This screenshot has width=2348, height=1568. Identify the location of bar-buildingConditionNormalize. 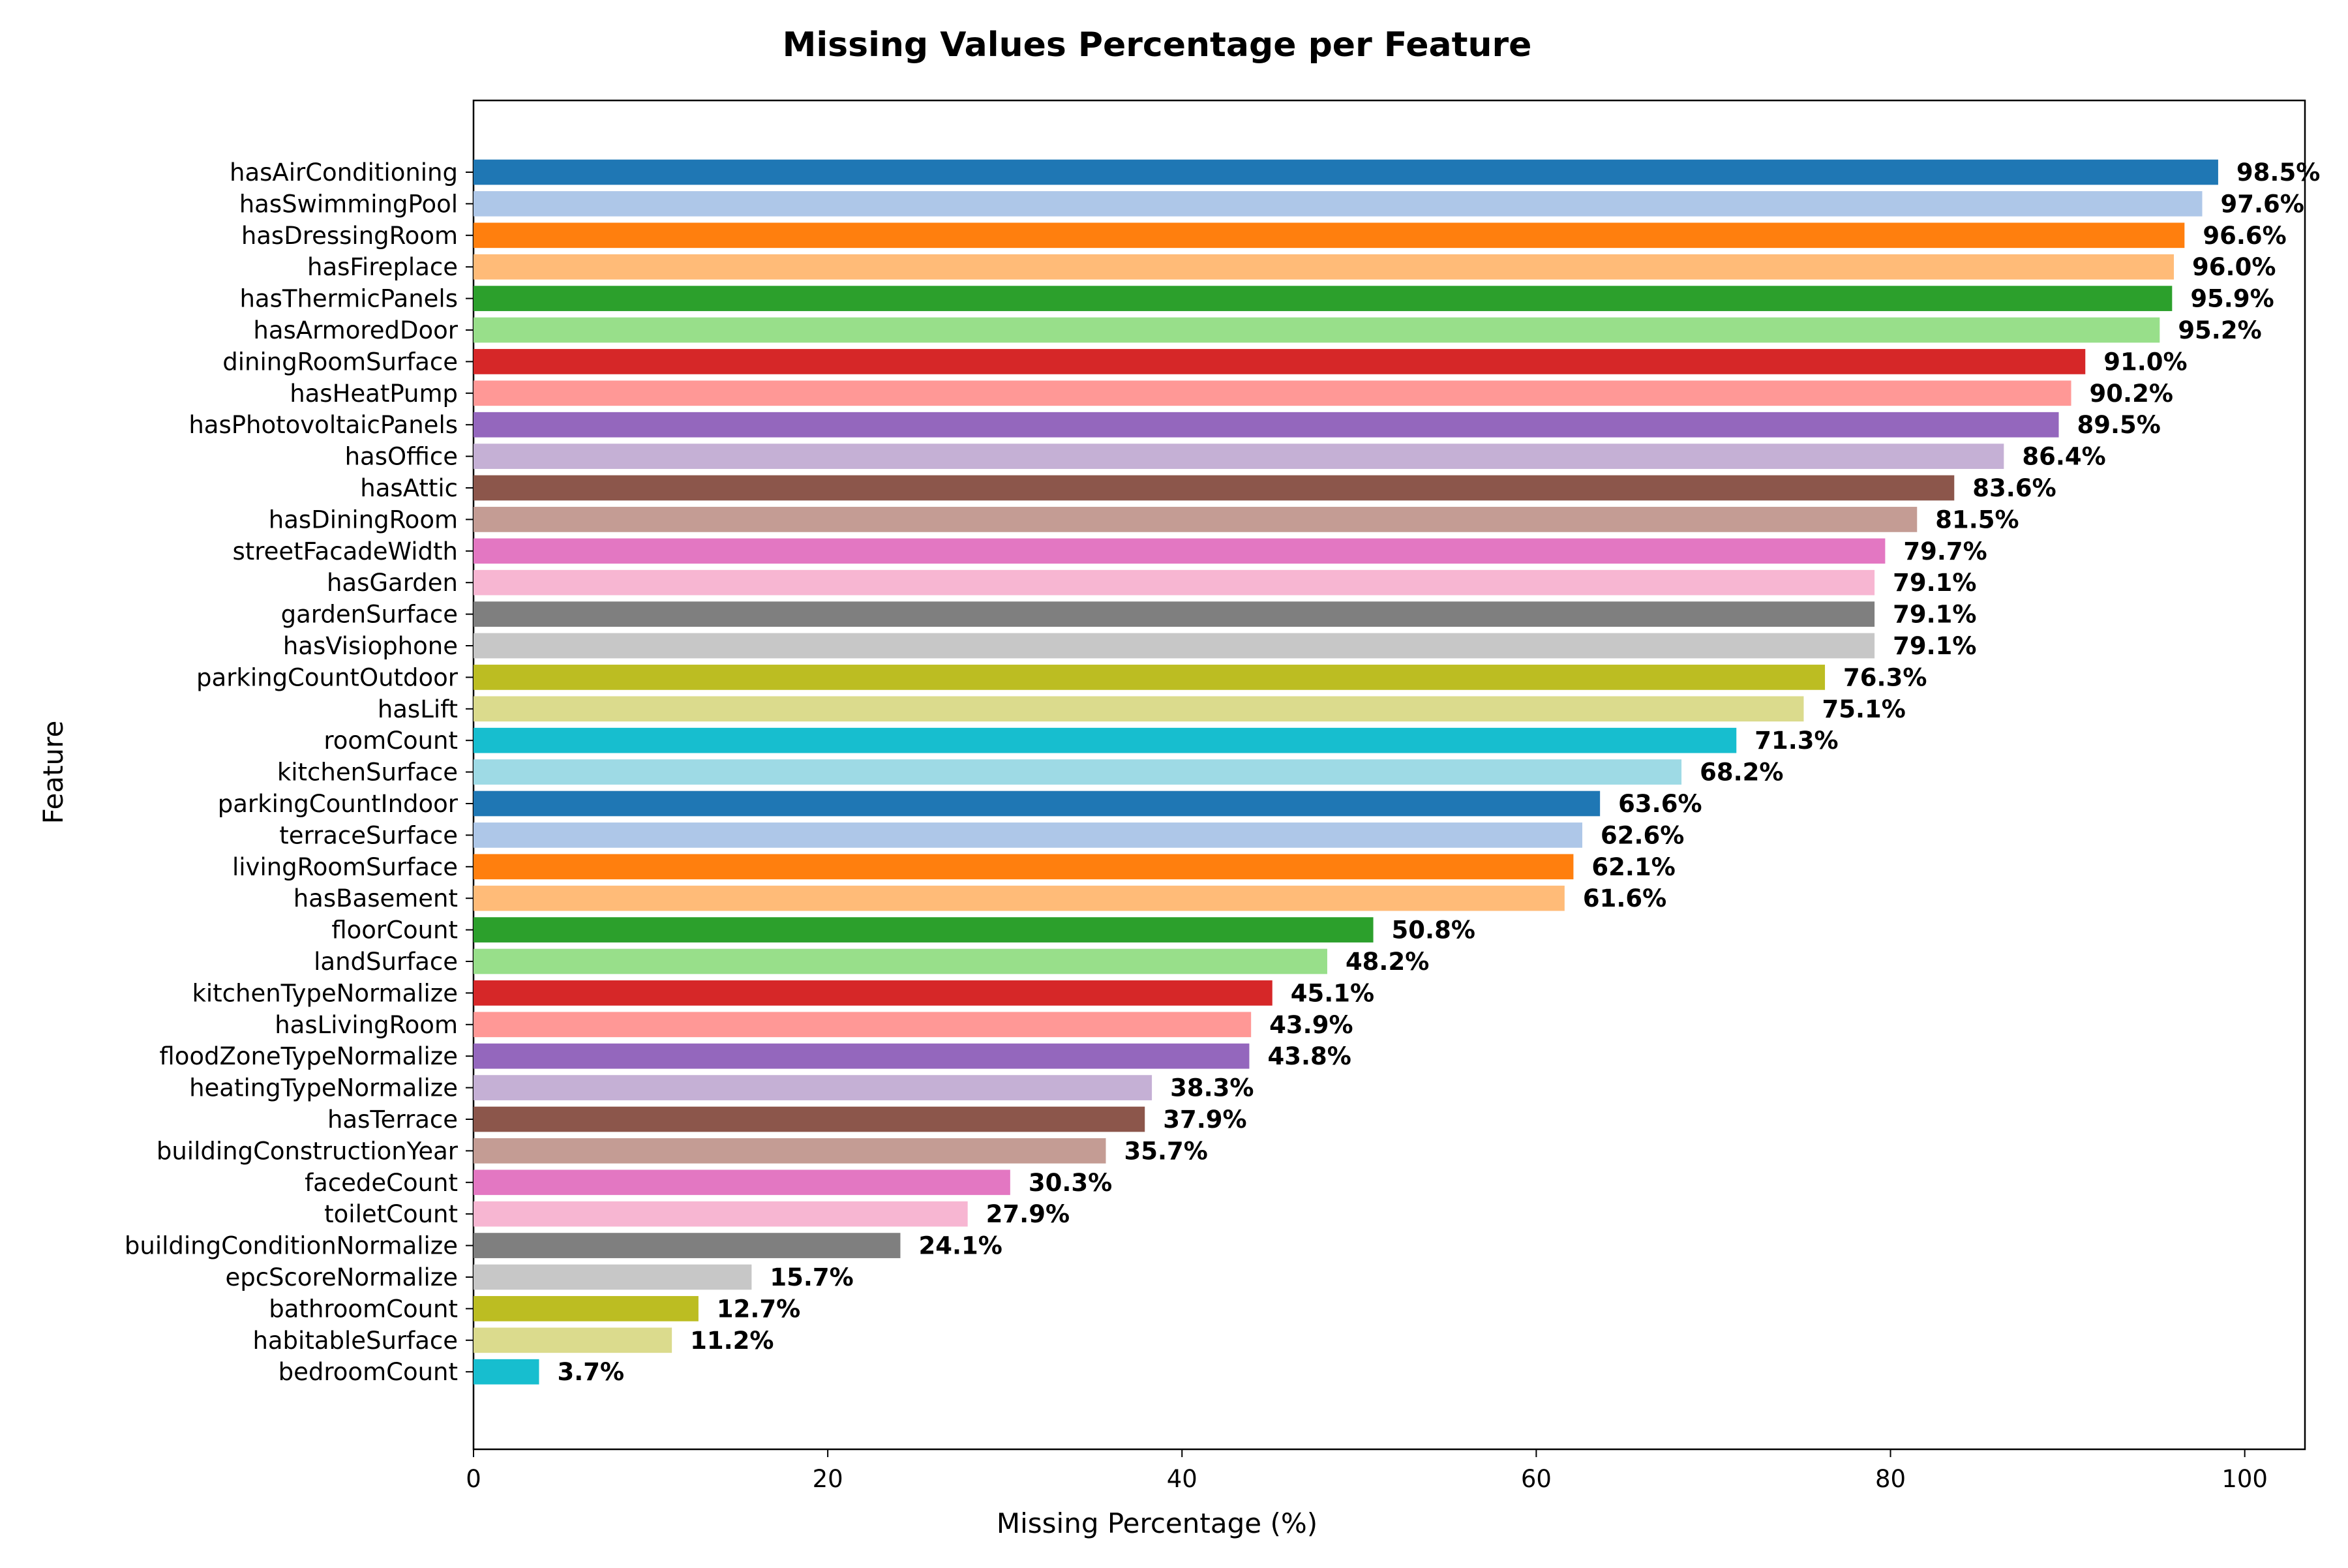
(687, 1245).